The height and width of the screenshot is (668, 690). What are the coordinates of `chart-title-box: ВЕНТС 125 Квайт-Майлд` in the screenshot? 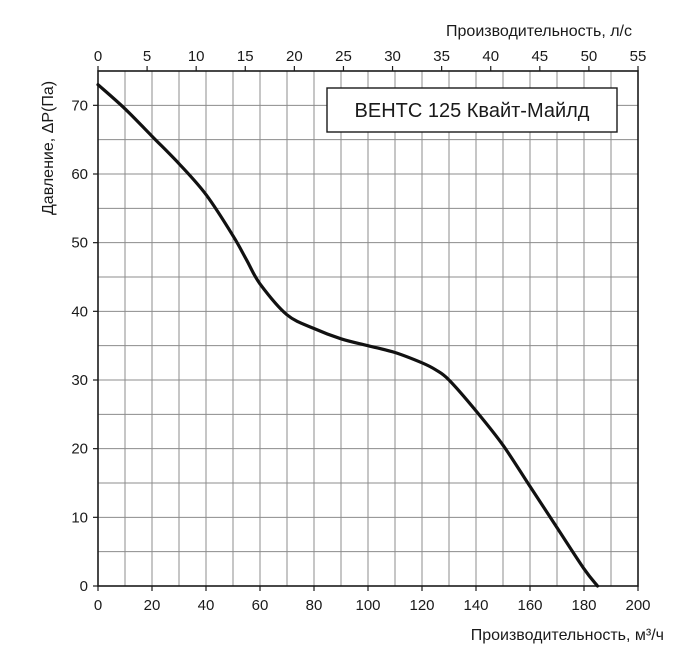 It's located at (472, 110).